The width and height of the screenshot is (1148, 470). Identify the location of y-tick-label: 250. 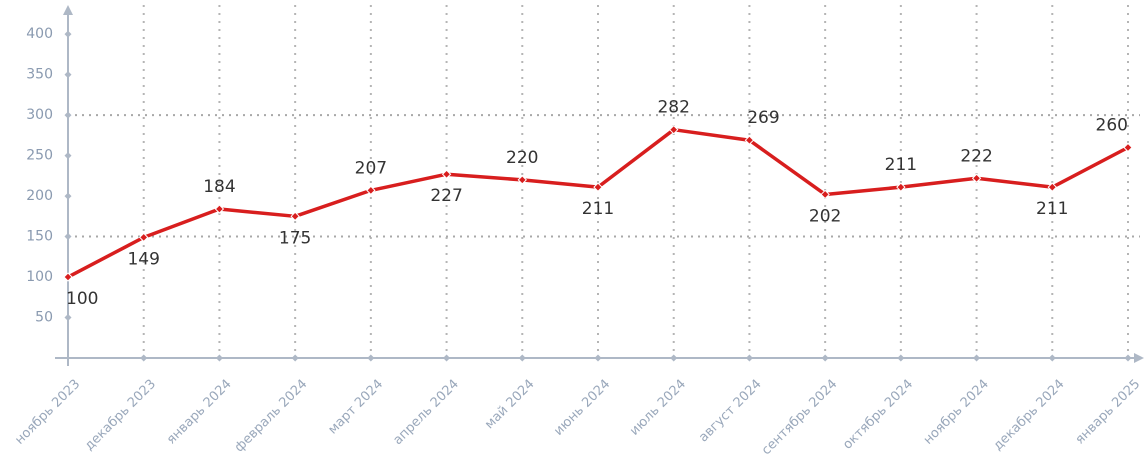
(39, 156).